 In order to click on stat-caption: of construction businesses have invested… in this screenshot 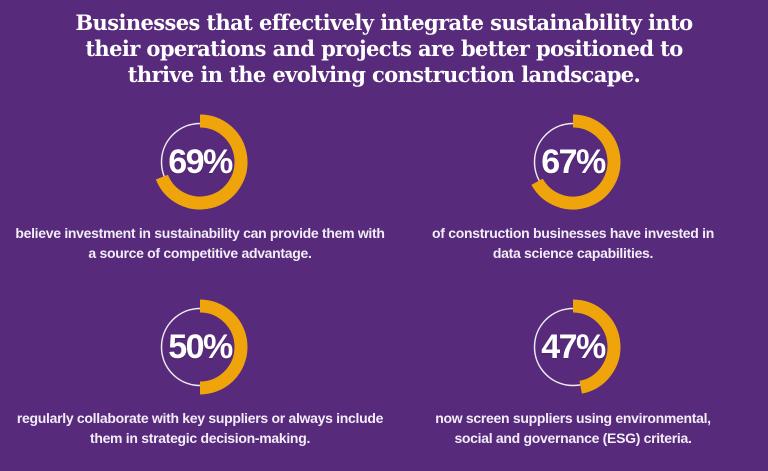, I will do `click(573, 243)`.